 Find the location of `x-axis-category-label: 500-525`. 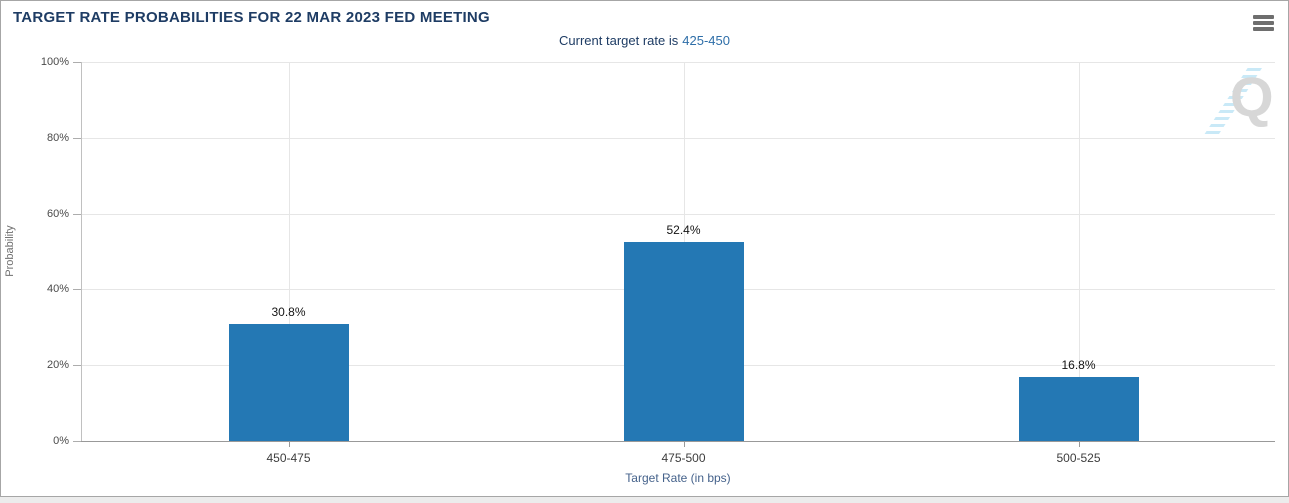

x-axis-category-label: 500-525 is located at coordinates (1078, 458).